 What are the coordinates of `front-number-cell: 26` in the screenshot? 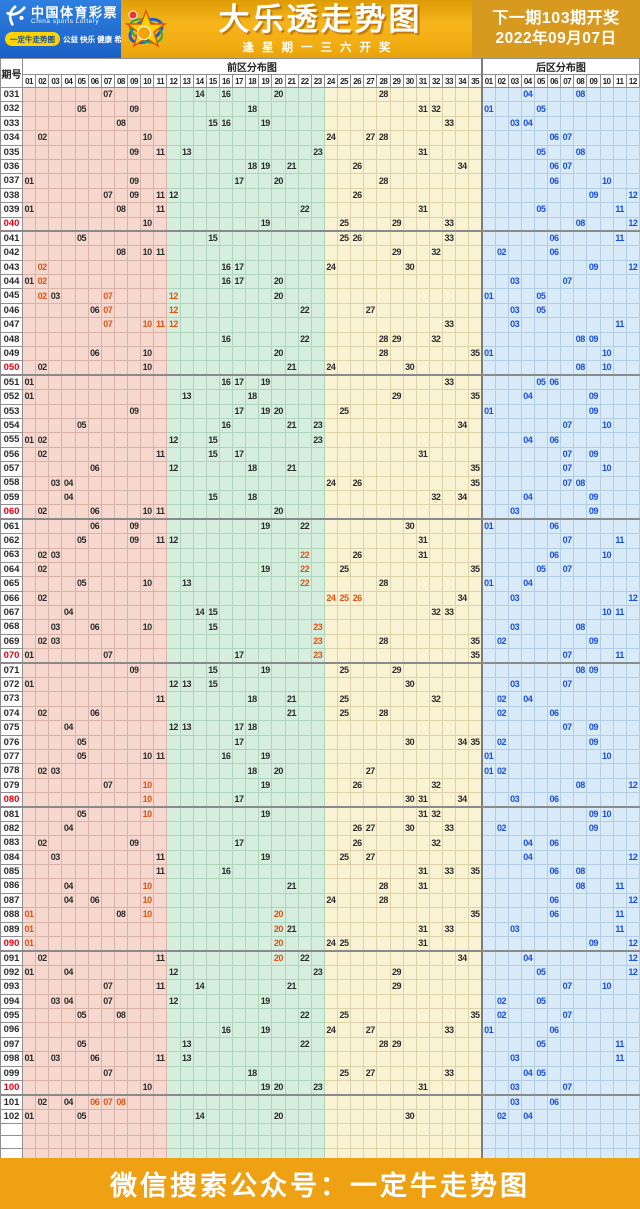 It's located at (357, 483).